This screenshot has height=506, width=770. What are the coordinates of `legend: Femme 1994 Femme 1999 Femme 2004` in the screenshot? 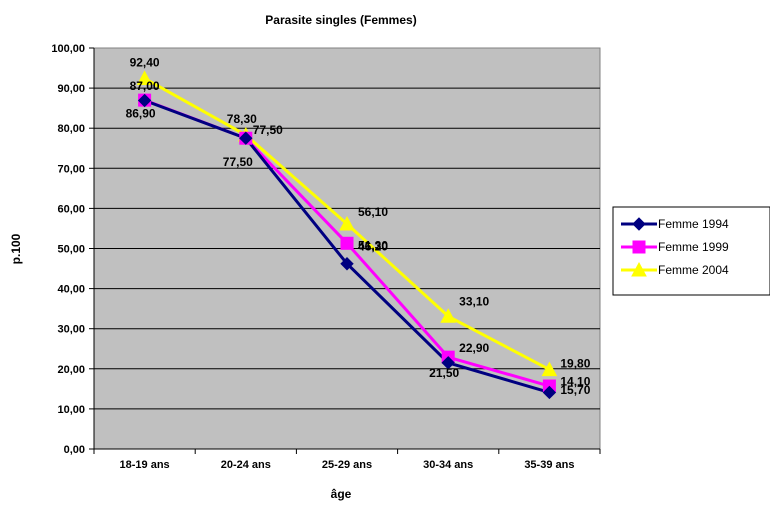 It's located at (691, 251).